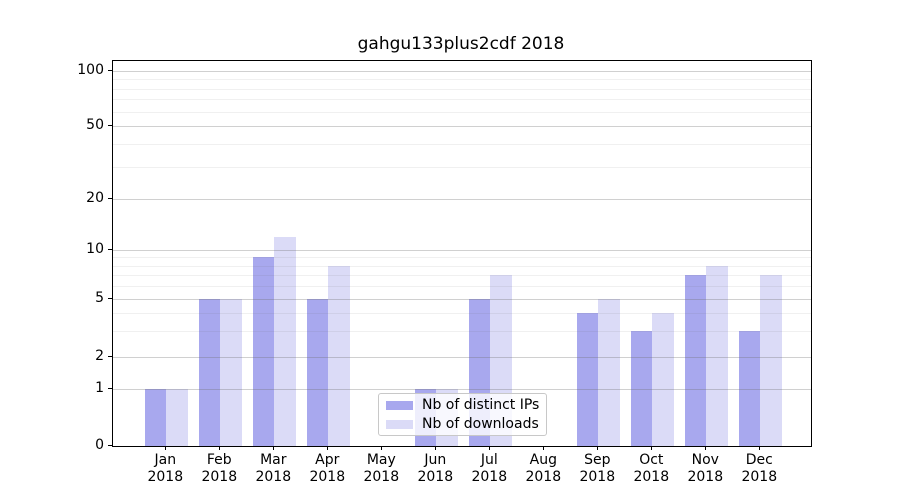  I want to click on legend-item-downloads: Nb of downloads, so click(463, 424).